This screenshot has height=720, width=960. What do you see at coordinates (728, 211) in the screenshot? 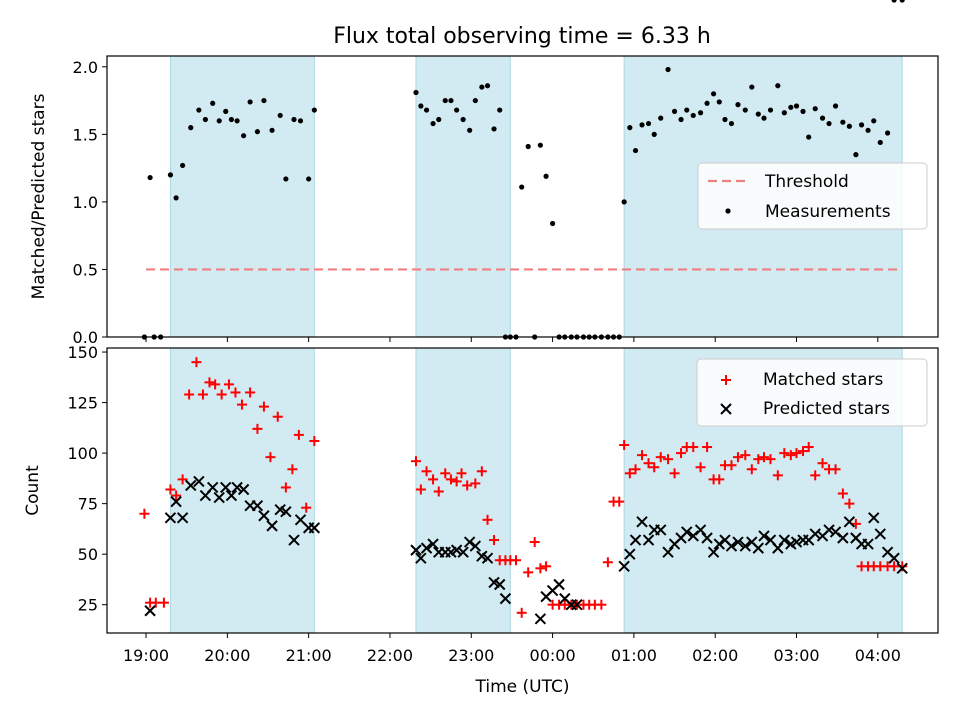
I see `legend-measurements-swatch` at bounding box center [728, 211].